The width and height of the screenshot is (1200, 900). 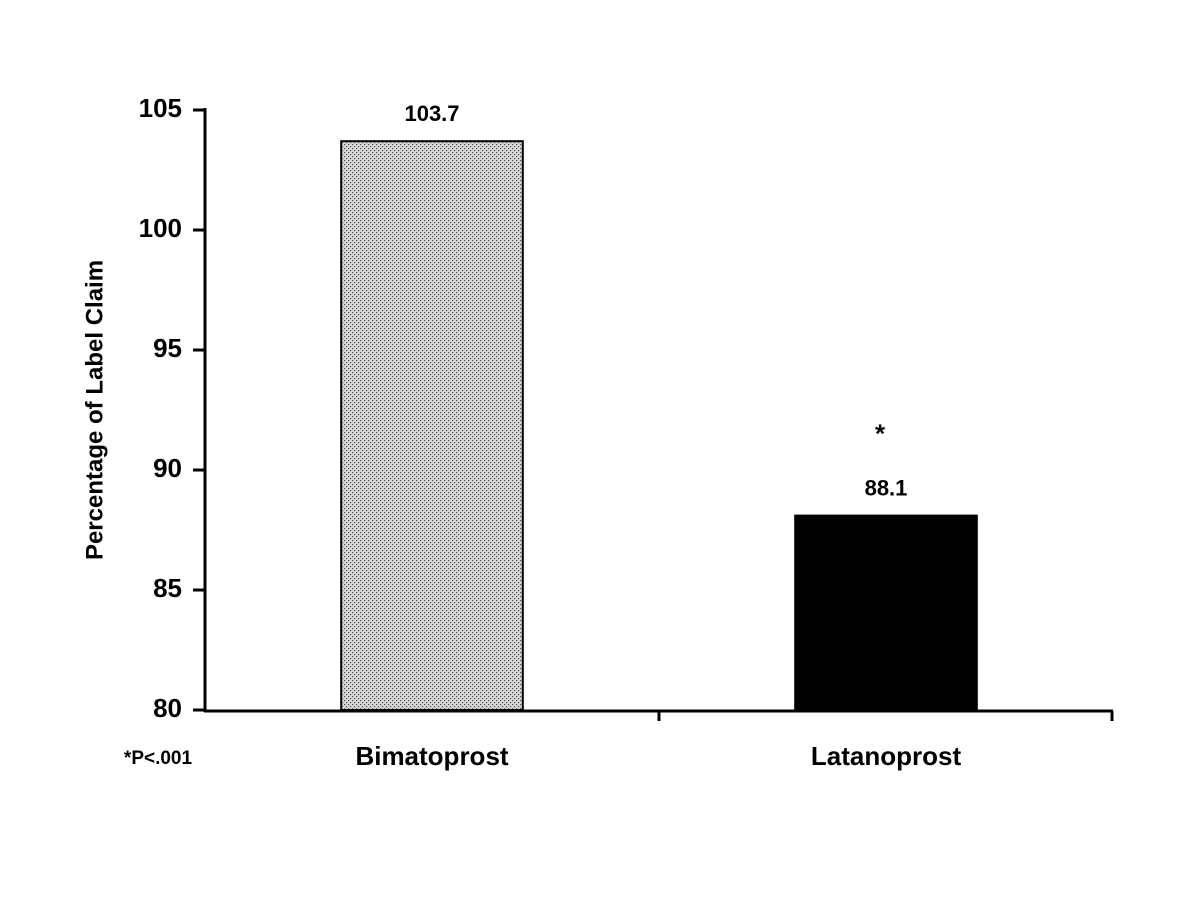 I want to click on significance-marker: *, so click(x=880, y=433).